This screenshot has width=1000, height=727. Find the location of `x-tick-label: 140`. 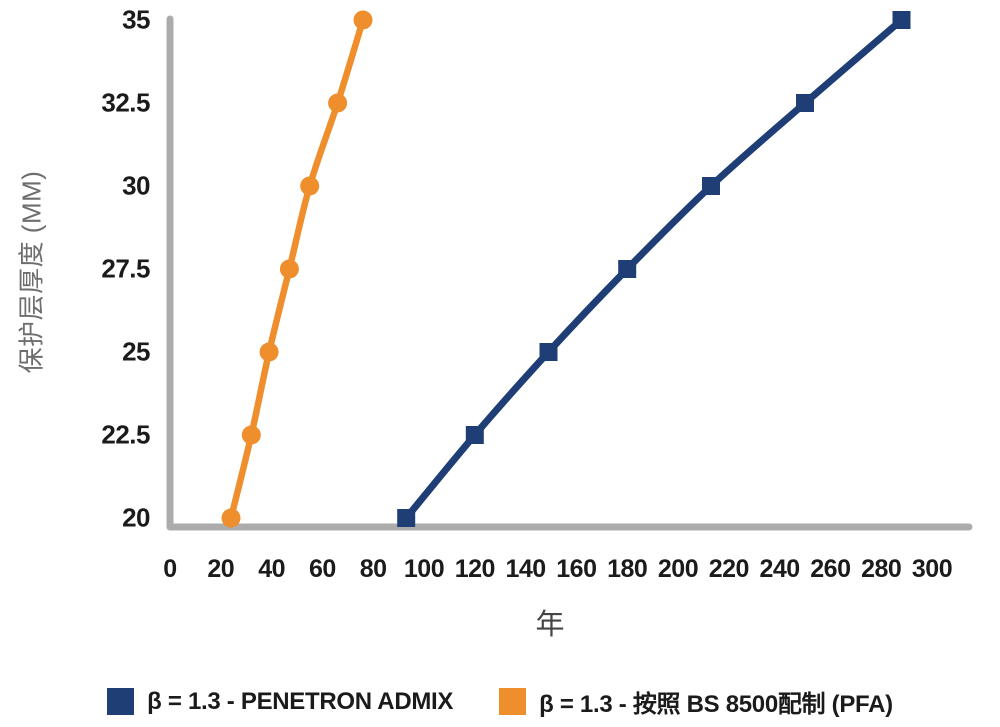

x-tick-label: 140 is located at coordinates (525, 569).